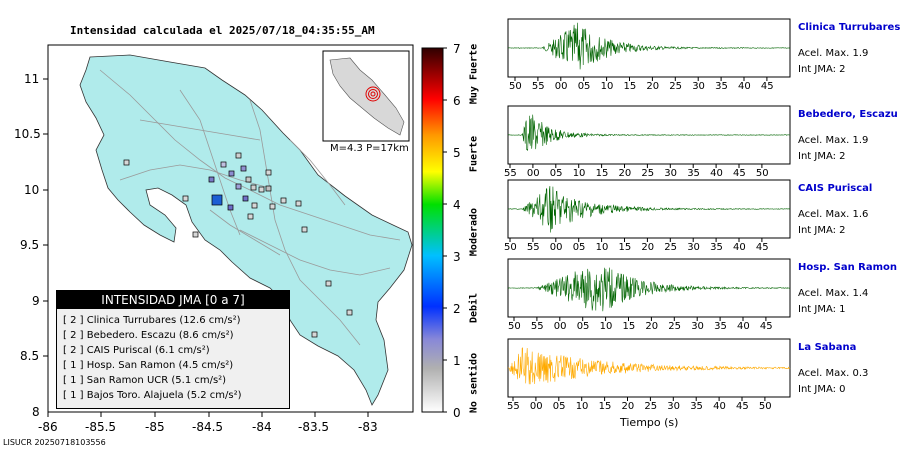 This screenshot has height=460, width=910. I want to click on epicenter-station, so click(217, 200).